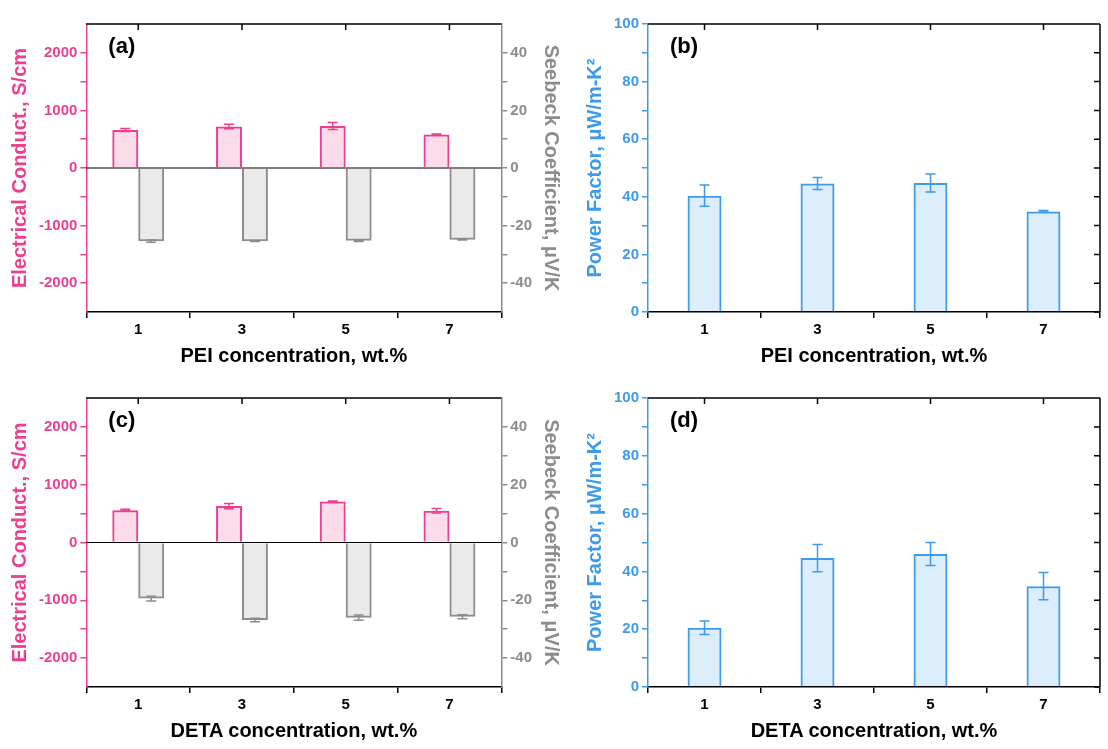 This screenshot has width=1108, height=749. Describe the element at coordinates (122, 420) in the screenshot. I see `annotation: (c)` at that location.